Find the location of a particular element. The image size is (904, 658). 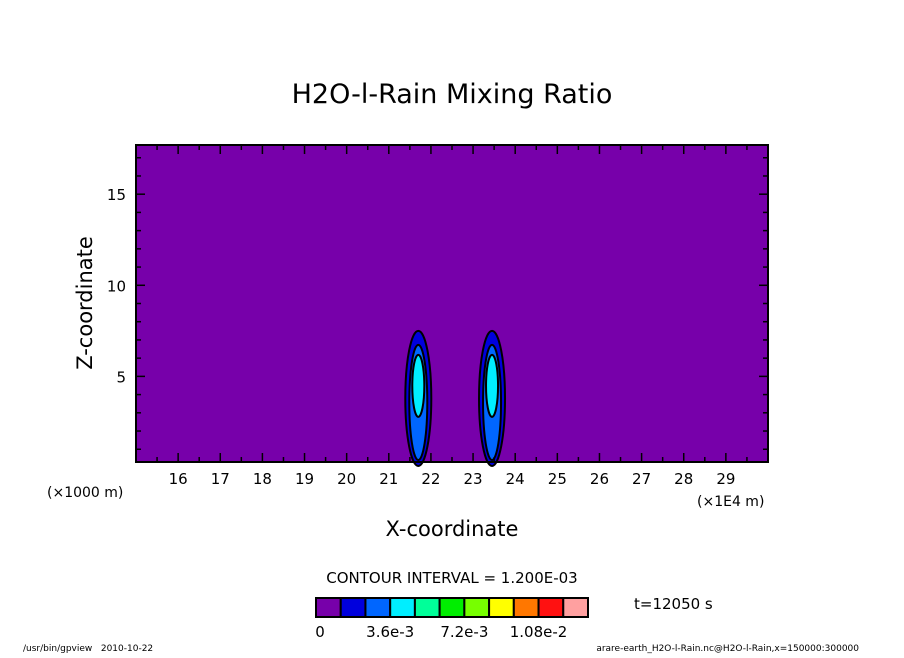

y-axis-label: Z-coordinate is located at coordinates (85, 303).